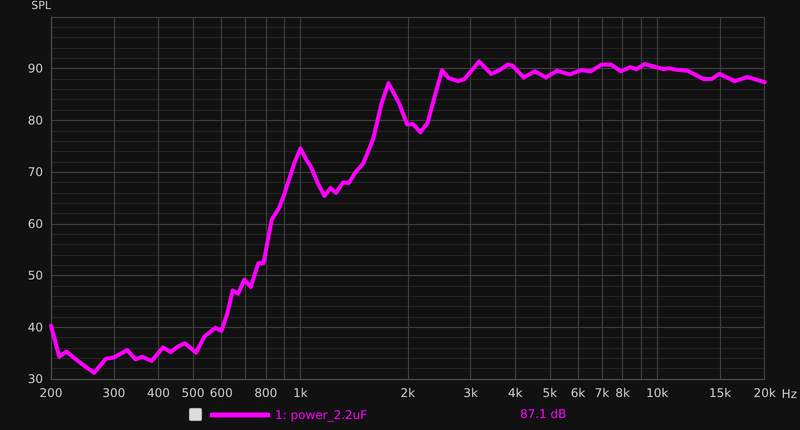  Describe the element at coordinates (221, 393) in the screenshot. I see `x-tick-label: 600` at that location.